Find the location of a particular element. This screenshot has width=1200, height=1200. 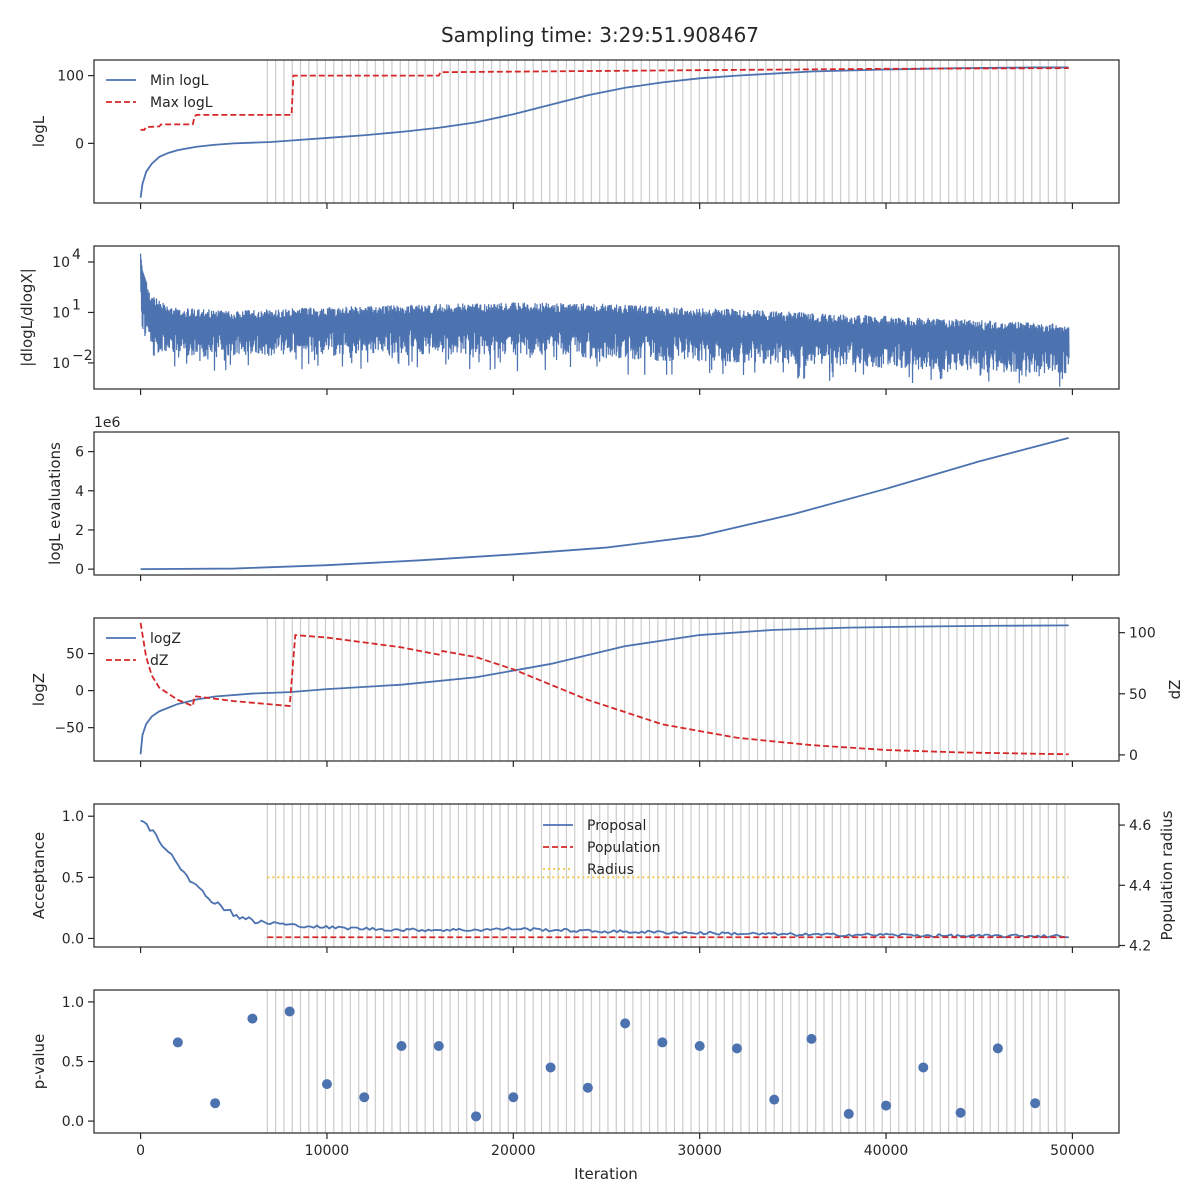

y-axis-label: logL is located at coordinates (39, 131).